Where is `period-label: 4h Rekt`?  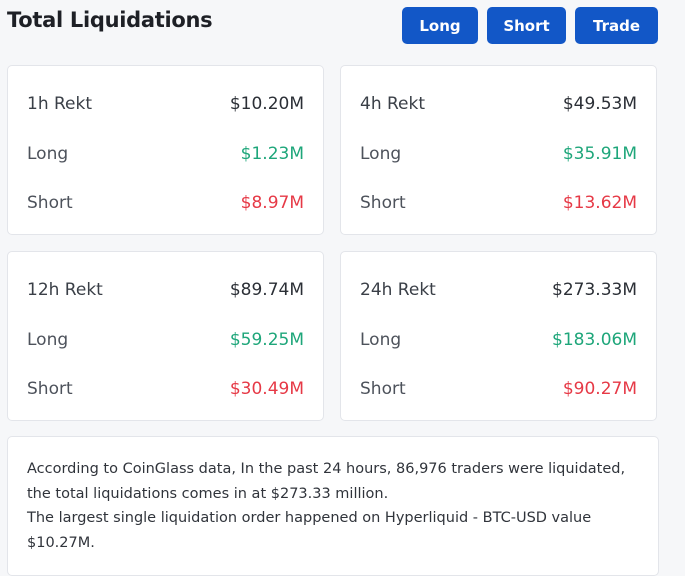
period-label: 4h Rekt is located at coordinates (393, 104).